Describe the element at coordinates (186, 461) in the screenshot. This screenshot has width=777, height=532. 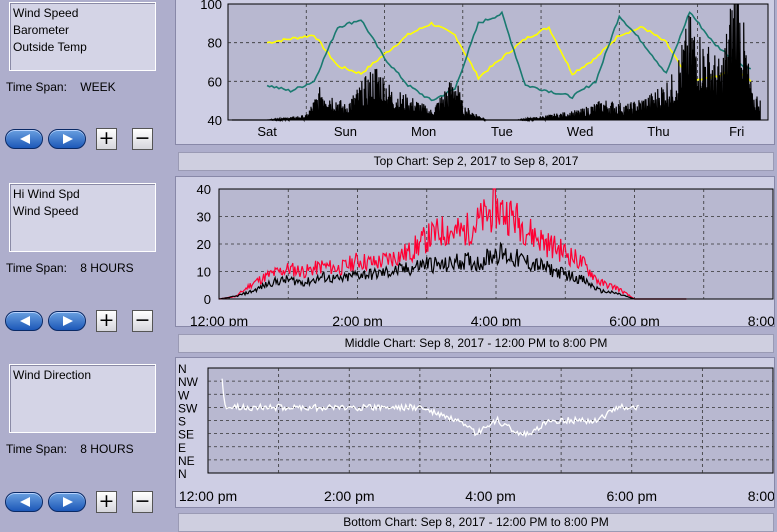
I see `y-tick-label: NE` at that location.